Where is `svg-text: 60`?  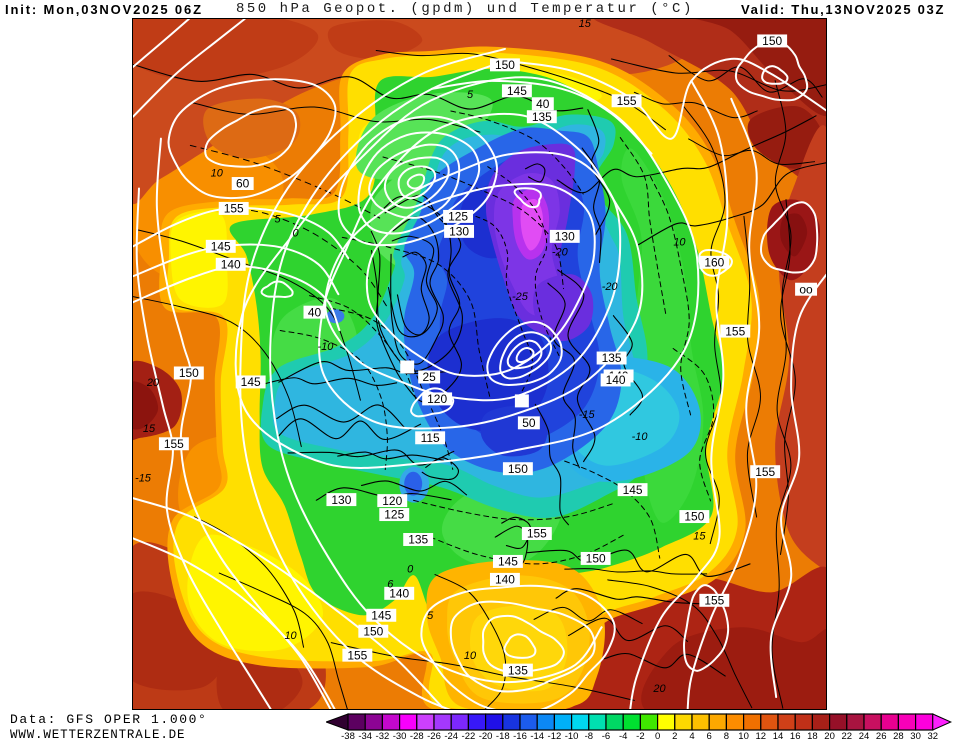
svg-text: 60 is located at coordinates (243, 184).